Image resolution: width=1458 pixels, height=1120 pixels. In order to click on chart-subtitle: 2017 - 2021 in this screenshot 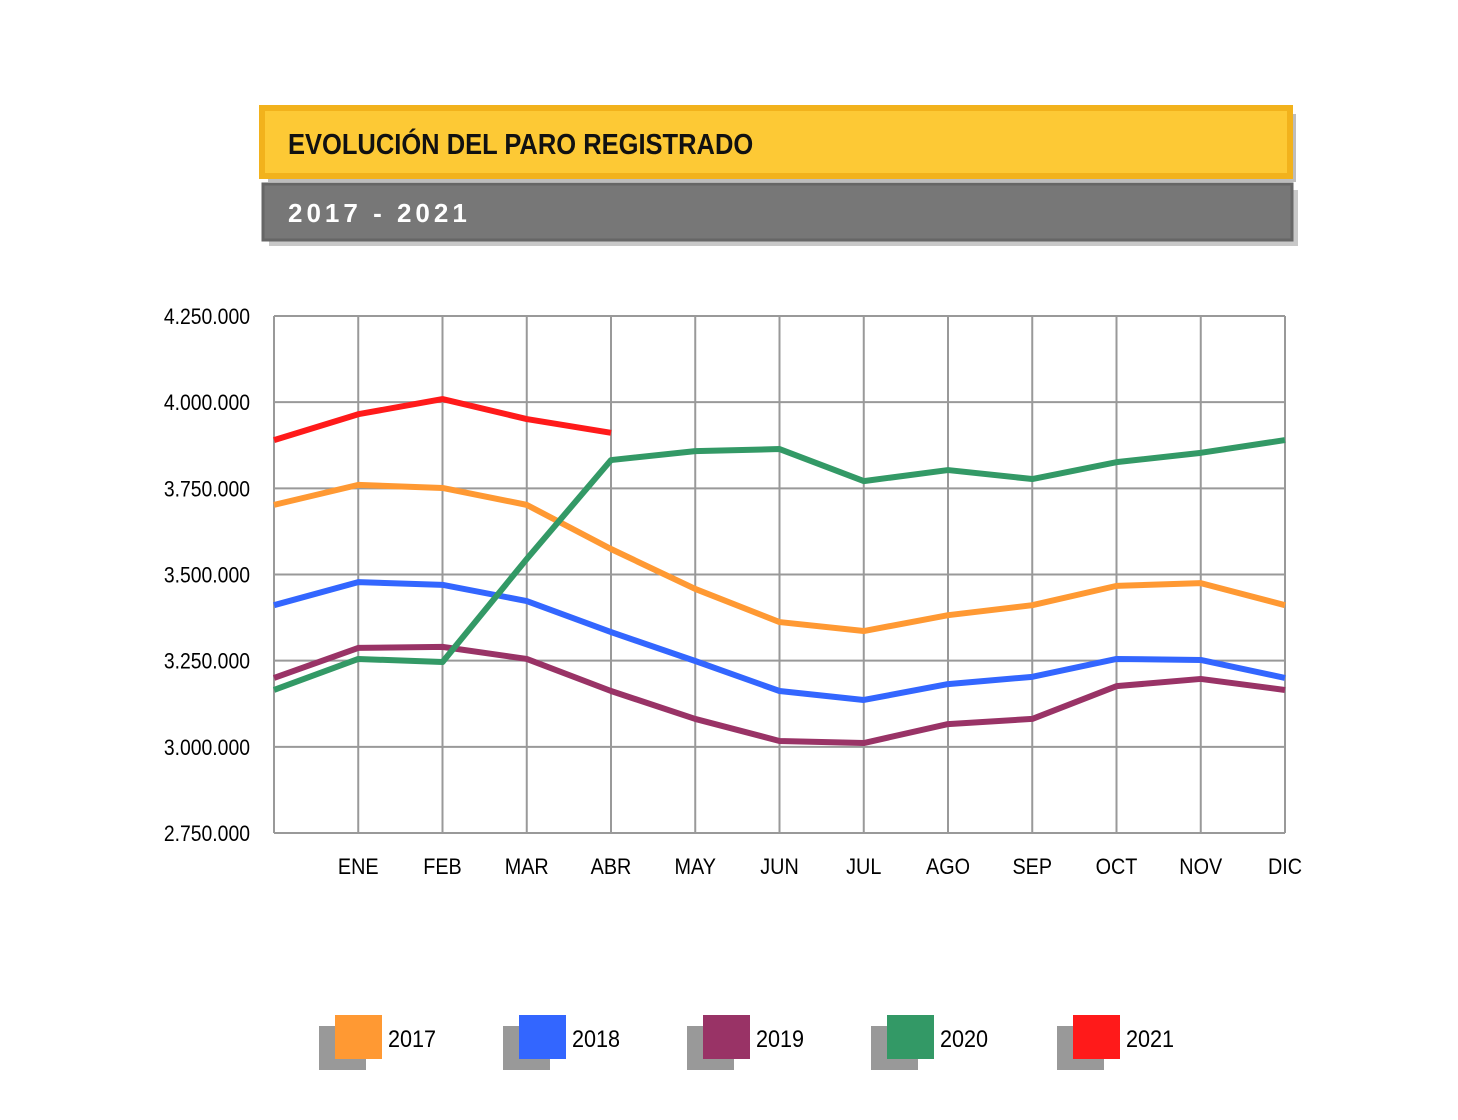, I will do `click(379, 213)`.